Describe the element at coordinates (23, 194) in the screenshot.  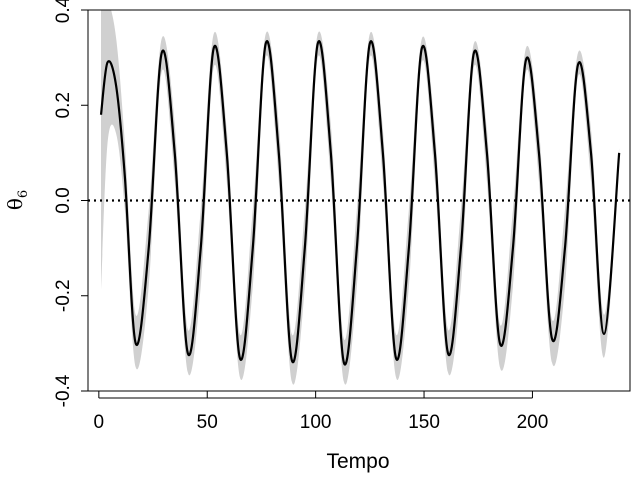
I see `y-axis-title-subscript: 6` at that location.